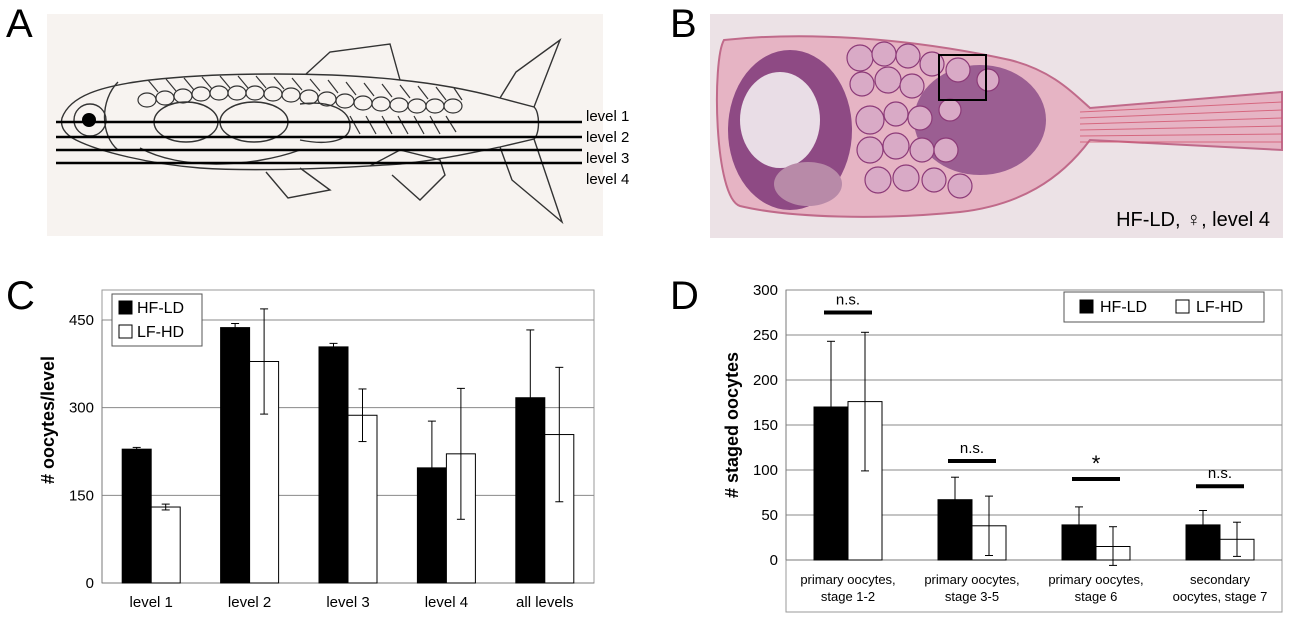 The height and width of the screenshot is (630, 1299). Describe the element at coordinates (81, 495) in the screenshot. I see `c-ytick-label: 150` at that location.